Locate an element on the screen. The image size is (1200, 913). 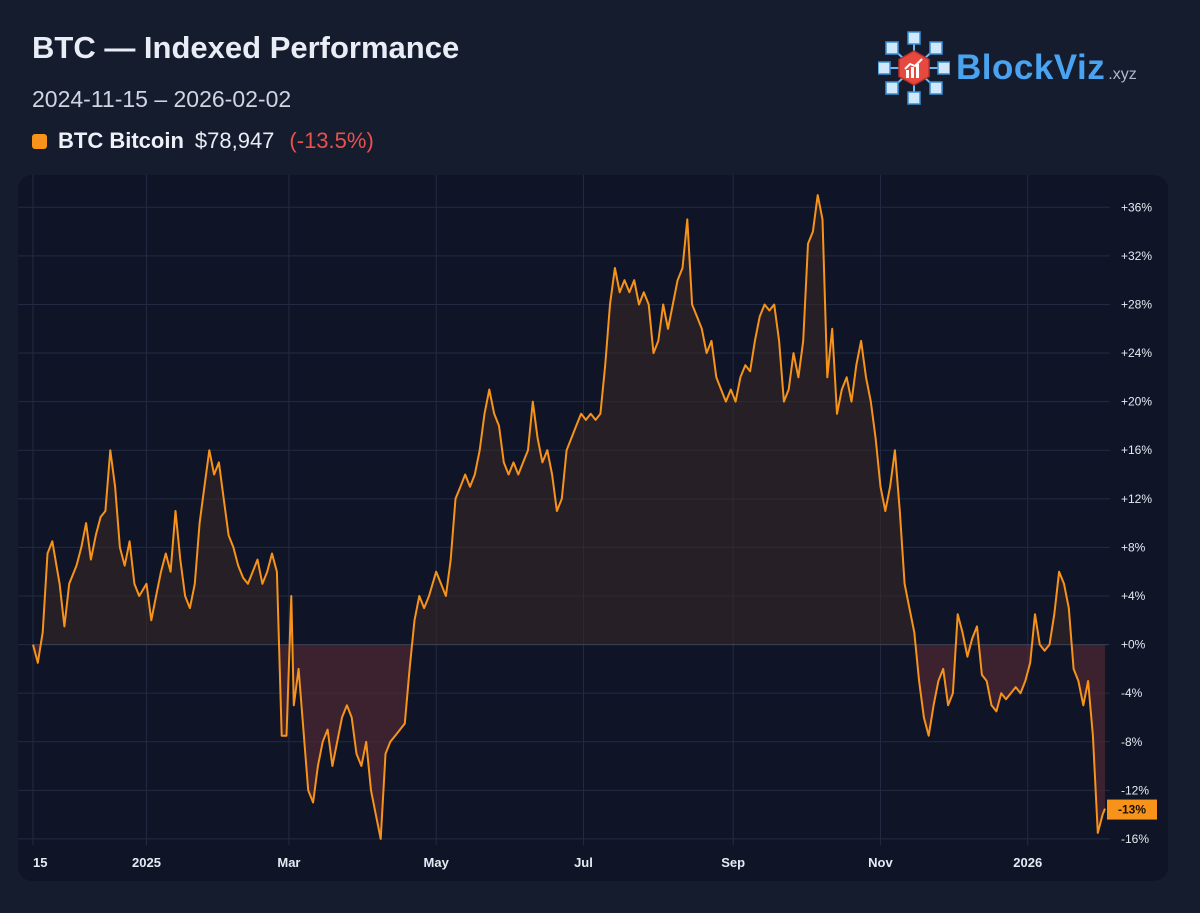
x-tick-label: 2025 is located at coordinates (146, 862).